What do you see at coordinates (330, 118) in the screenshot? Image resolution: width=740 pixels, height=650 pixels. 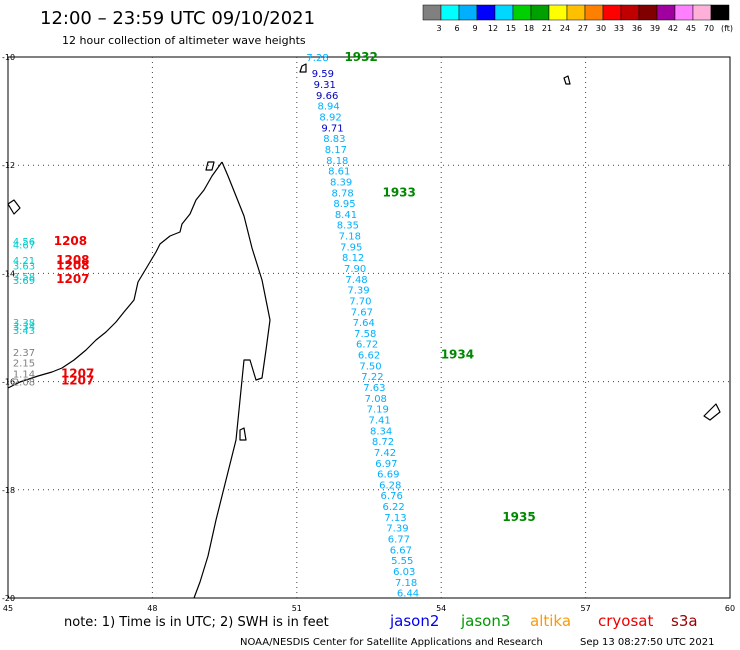 I see `swh-value: 8.92` at bounding box center [330, 118].